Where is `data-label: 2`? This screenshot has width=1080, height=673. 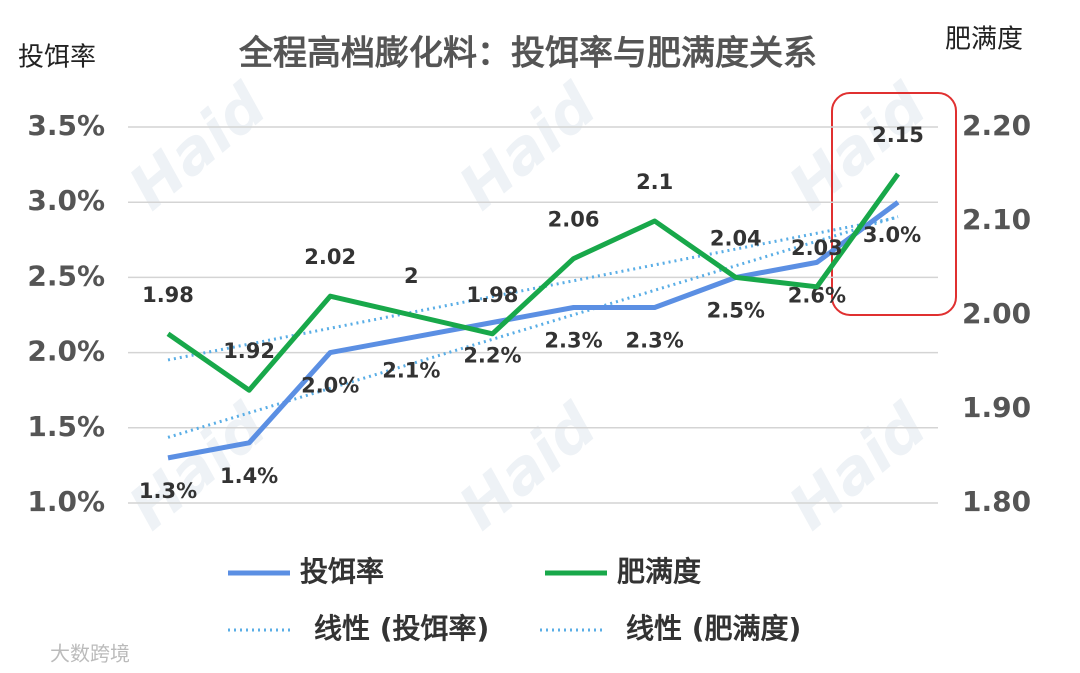
data-label: 2 is located at coordinates (411, 276).